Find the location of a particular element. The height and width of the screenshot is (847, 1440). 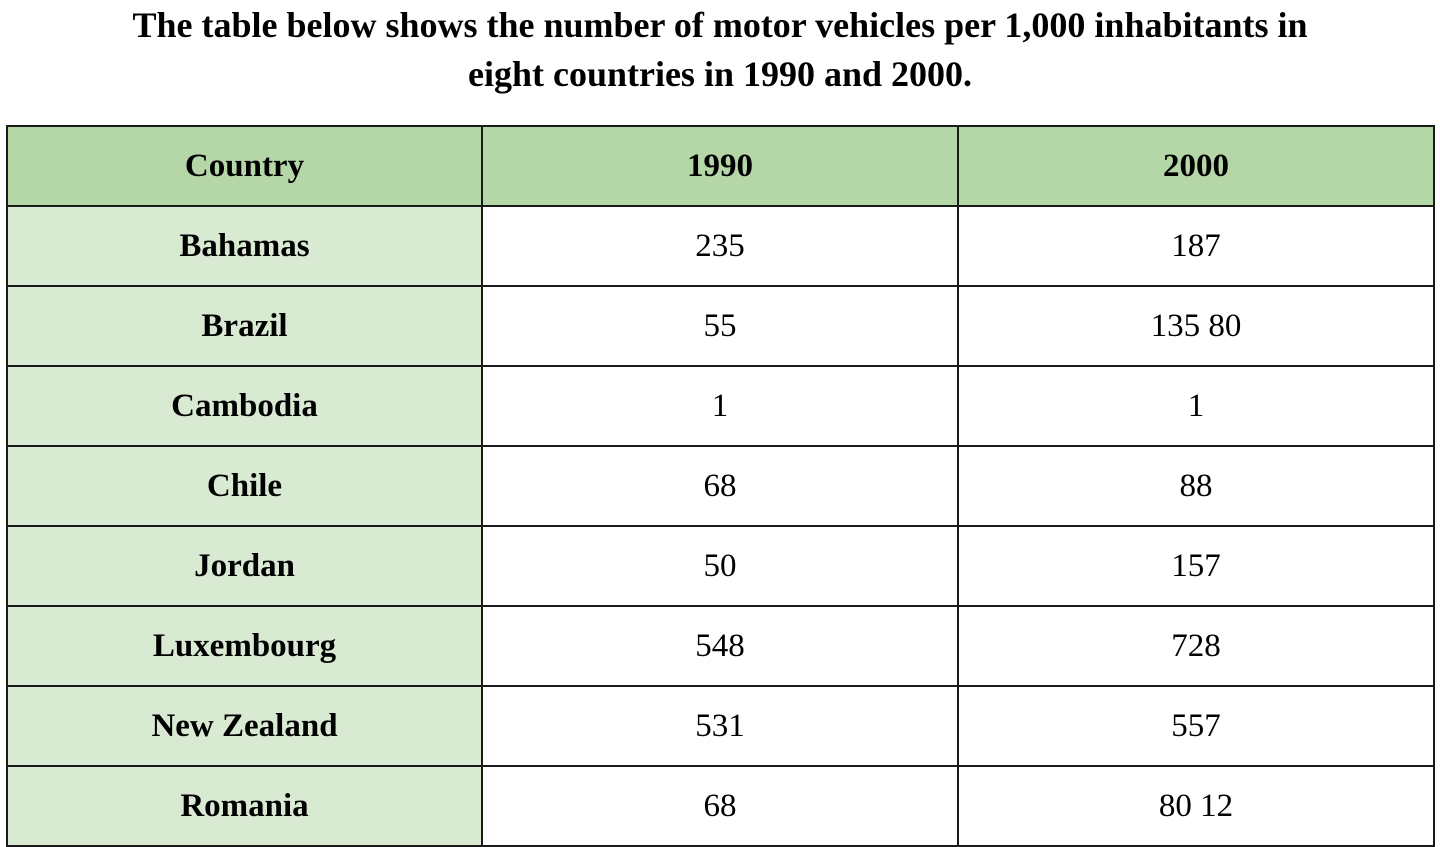

value-1990-cell: 235 is located at coordinates (720, 246).